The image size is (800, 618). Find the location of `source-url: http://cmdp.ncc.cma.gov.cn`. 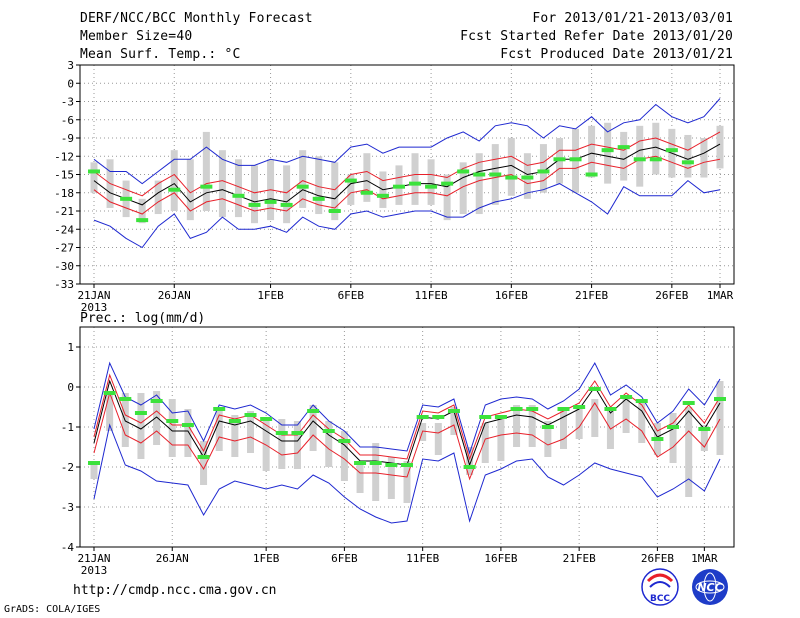

source-url: http://cmdp.ncc.cma.gov.cn is located at coordinates (175, 590).